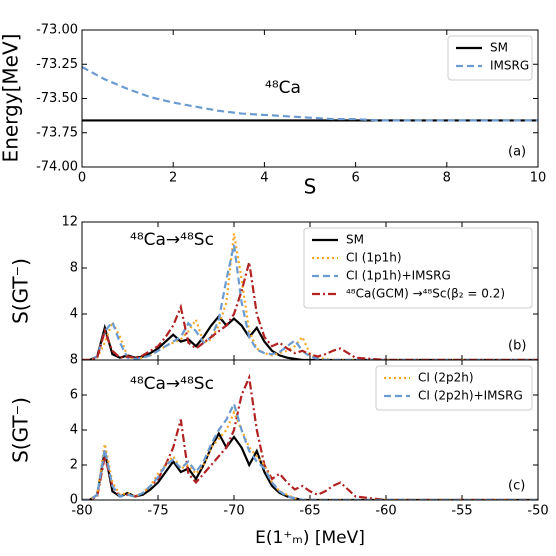  Describe the element at coordinates (57, 30) in the screenshot. I see `y-tick-label: -73.00` at that location.